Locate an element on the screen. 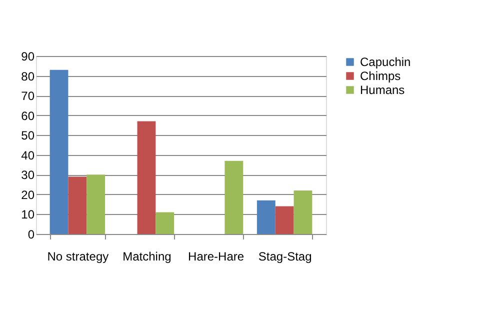 Image resolution: width=480 pixels, height=320 pixels. y-tick-label: 60 is located at coordinates (28, 115).